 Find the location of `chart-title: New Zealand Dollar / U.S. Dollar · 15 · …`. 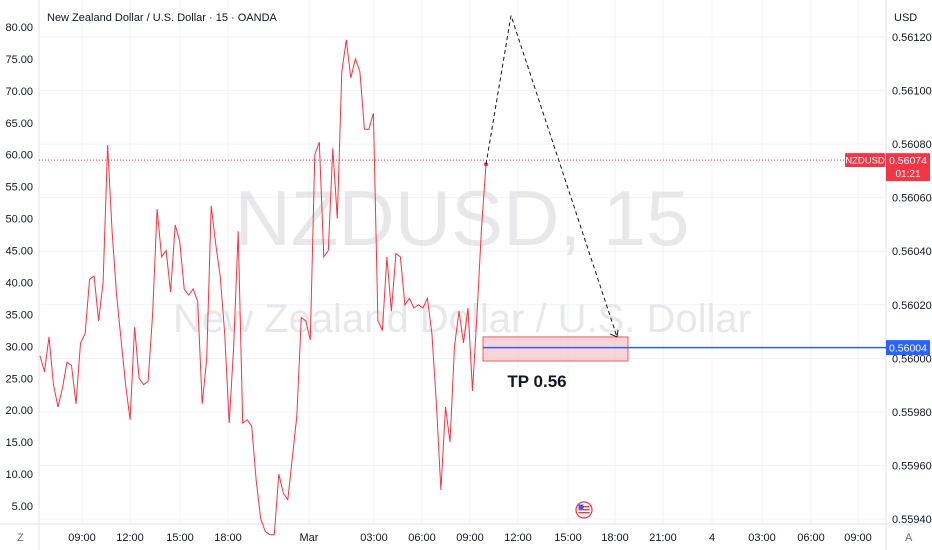

chart-title: New Zealand Dollar / U.S. Dollar · 15 · … is located at coordinates (162, 18).